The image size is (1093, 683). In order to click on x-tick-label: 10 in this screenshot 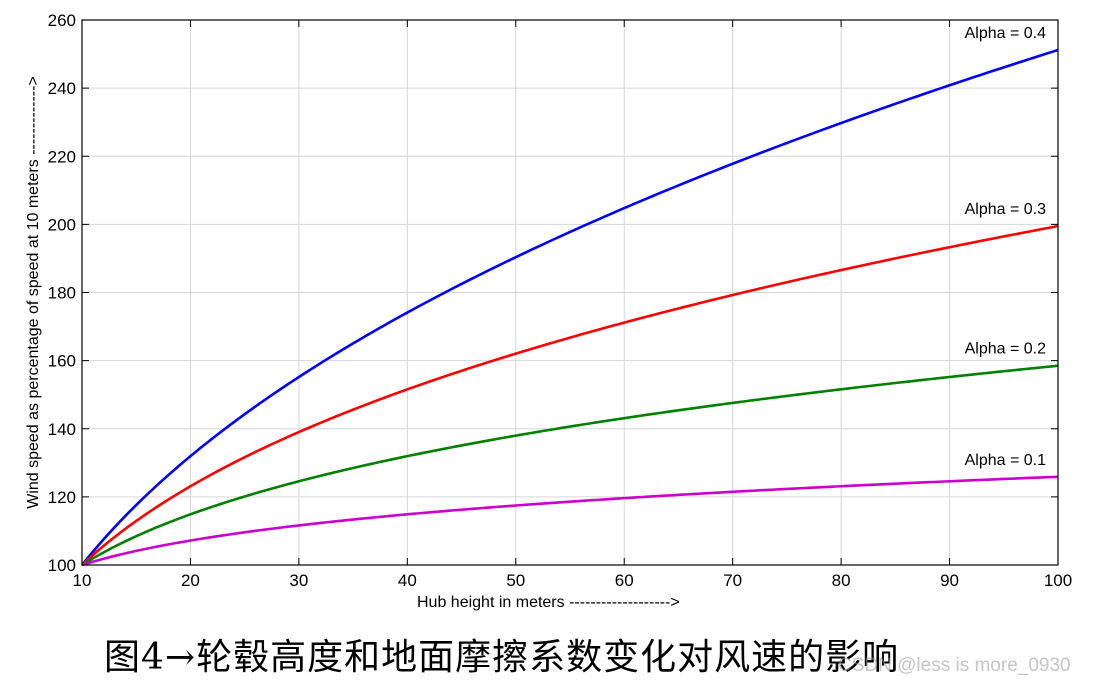, I will do `click(82, 580)`.